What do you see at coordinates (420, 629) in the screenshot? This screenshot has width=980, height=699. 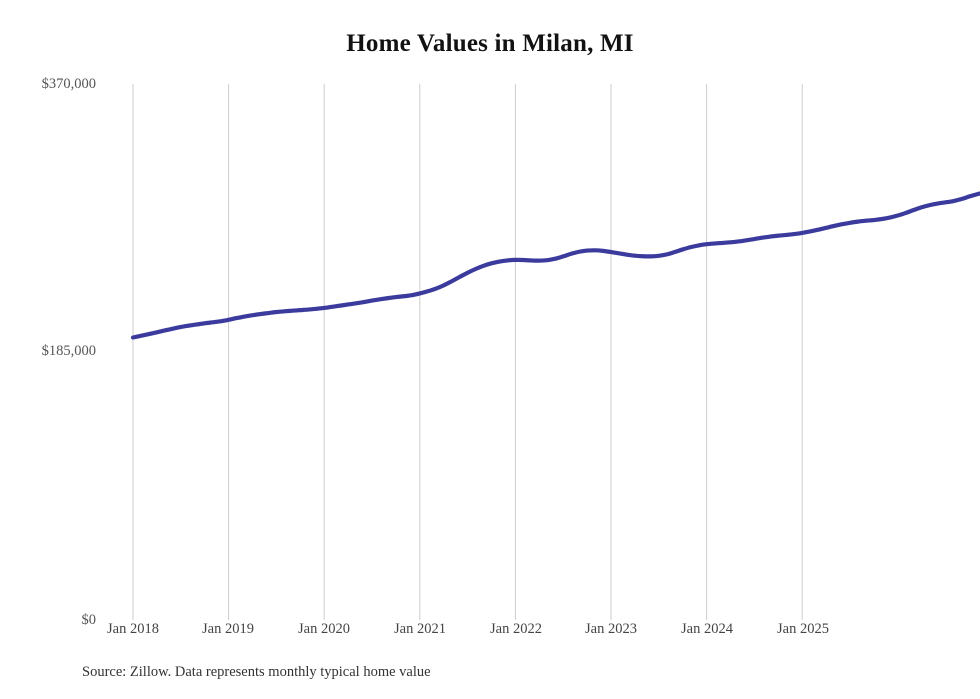 I see `x-axis-tick-label-jan-2021: Jan 2021` at bounding box center [420, 629].